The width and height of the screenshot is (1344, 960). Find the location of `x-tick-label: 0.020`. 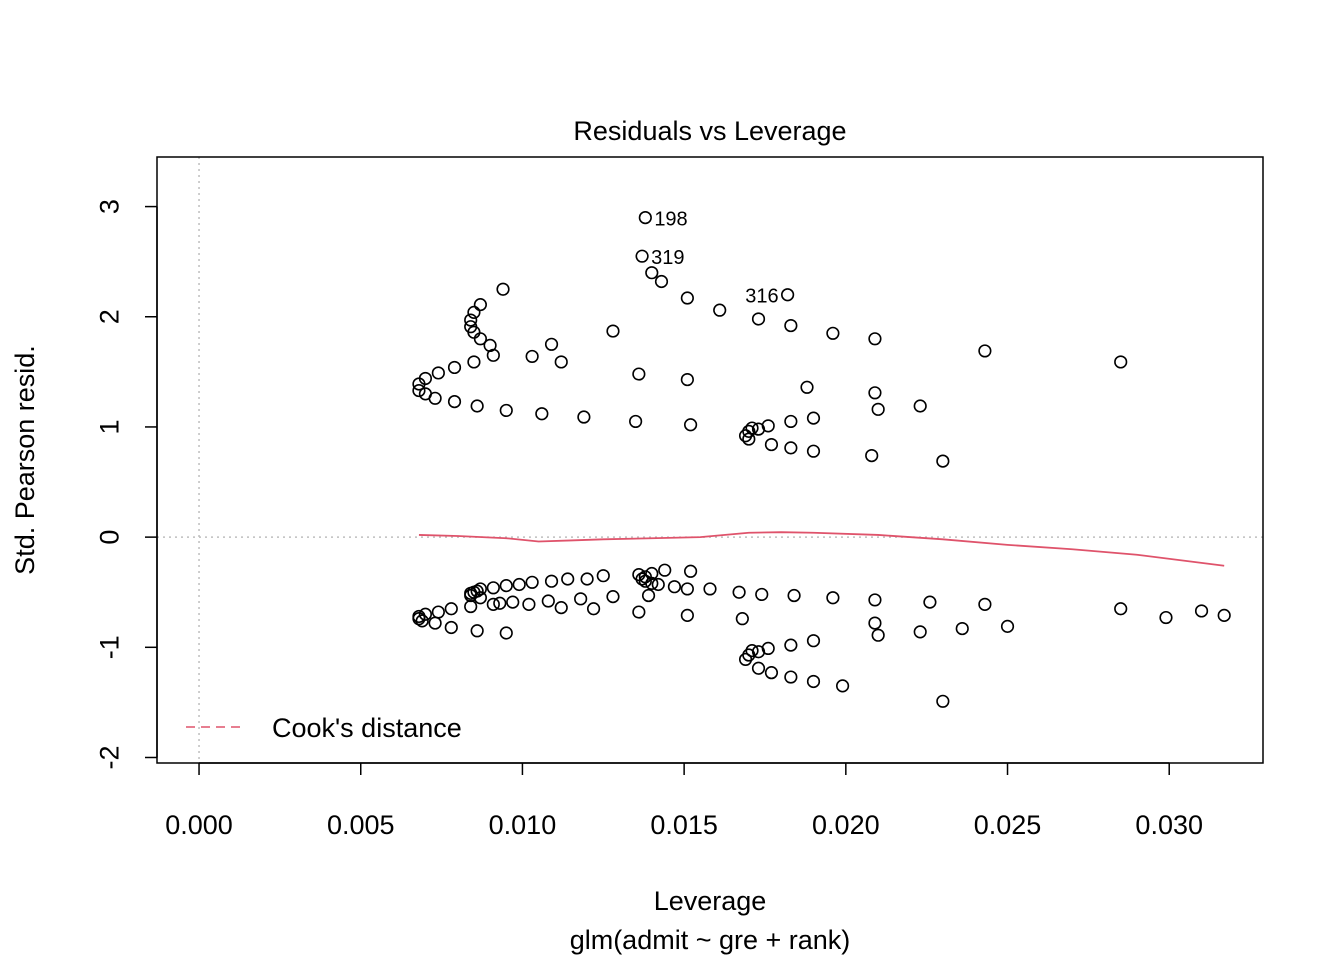

x-tick-label: 0.020 is located at coordinates (846, 825).